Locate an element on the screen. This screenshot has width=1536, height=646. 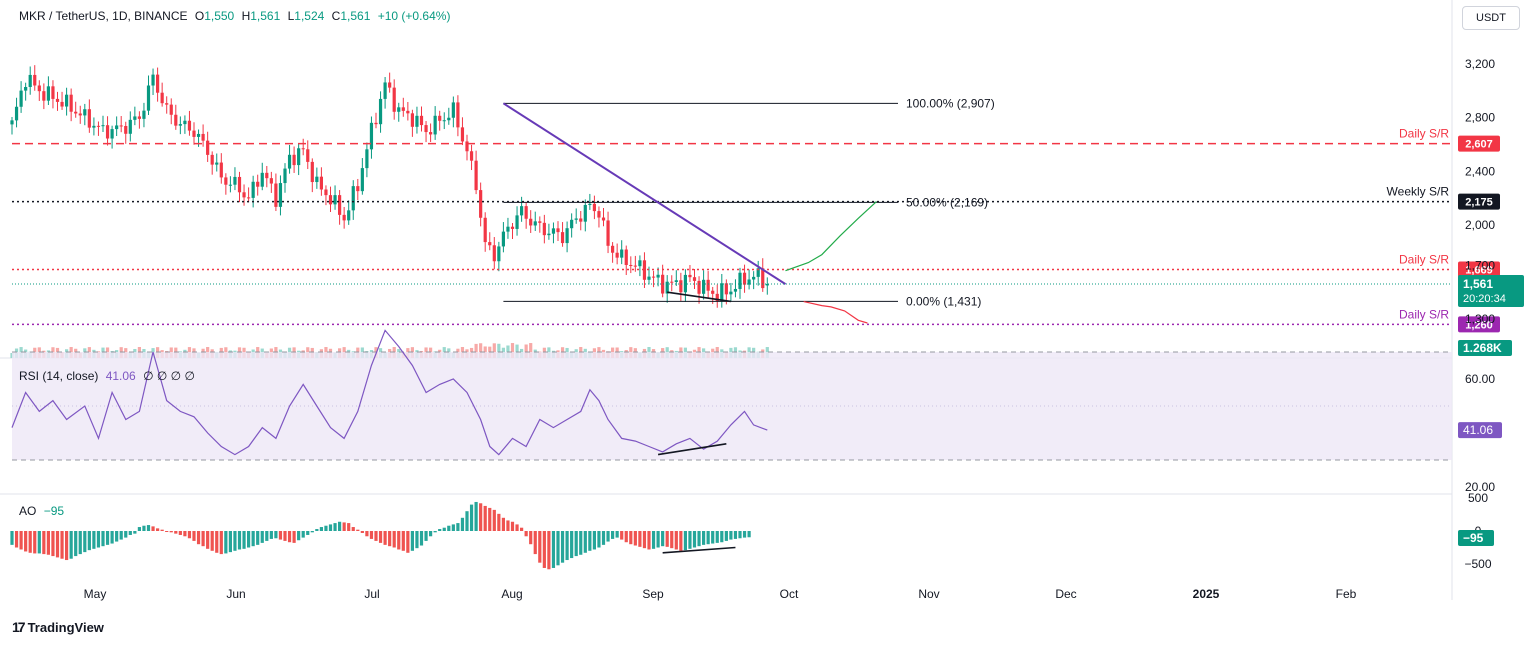
bullish-projection-path is located at coordinates (831, 236).